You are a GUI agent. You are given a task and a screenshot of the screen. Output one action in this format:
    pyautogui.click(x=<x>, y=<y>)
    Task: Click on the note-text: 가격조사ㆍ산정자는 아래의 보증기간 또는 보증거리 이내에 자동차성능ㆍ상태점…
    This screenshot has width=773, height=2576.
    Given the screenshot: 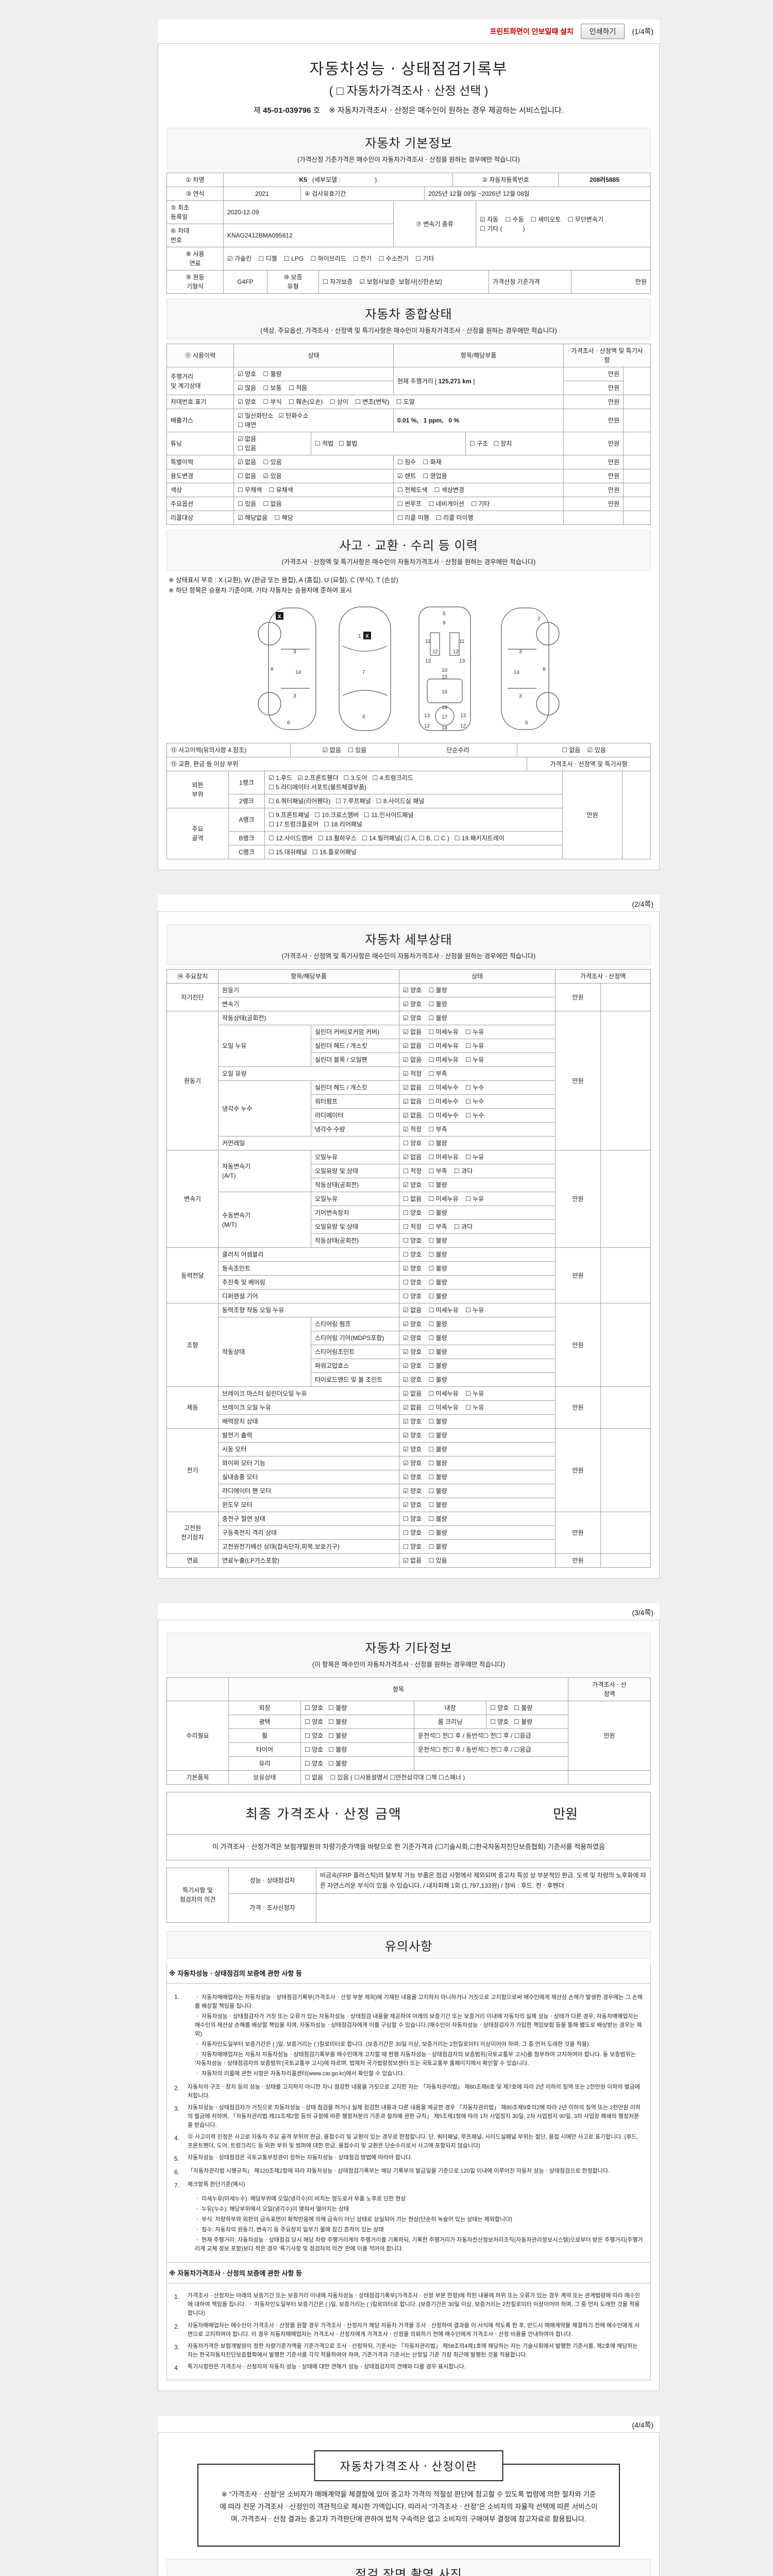 What is the action you would take?
    pyautogui.click(x=414, y=2305)
    